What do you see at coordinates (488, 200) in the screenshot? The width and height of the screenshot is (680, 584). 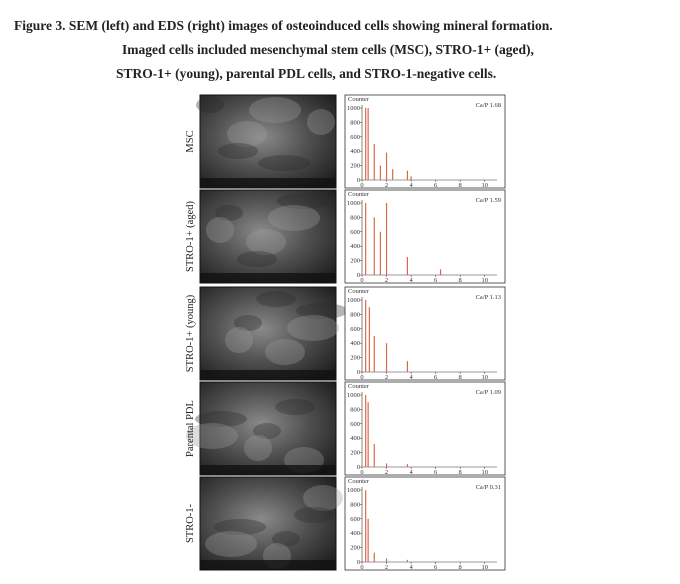 I see `ratio-label: Ca/P 1.59` at bounding box center [488, 200].